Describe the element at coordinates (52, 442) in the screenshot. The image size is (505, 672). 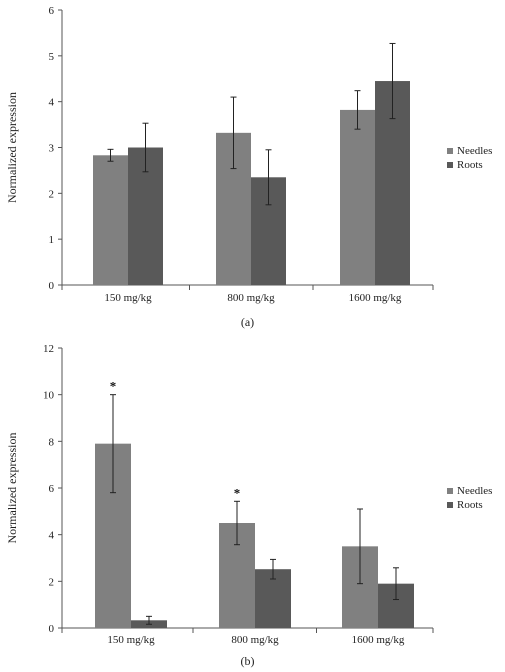
I see `y-tick-label: 8` at that location.